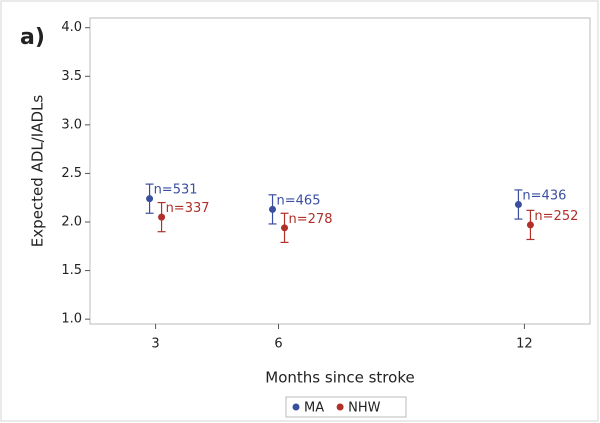 The image size is (600, 423). I want to click on y-tick-label: 2.0, so click(71, 222).